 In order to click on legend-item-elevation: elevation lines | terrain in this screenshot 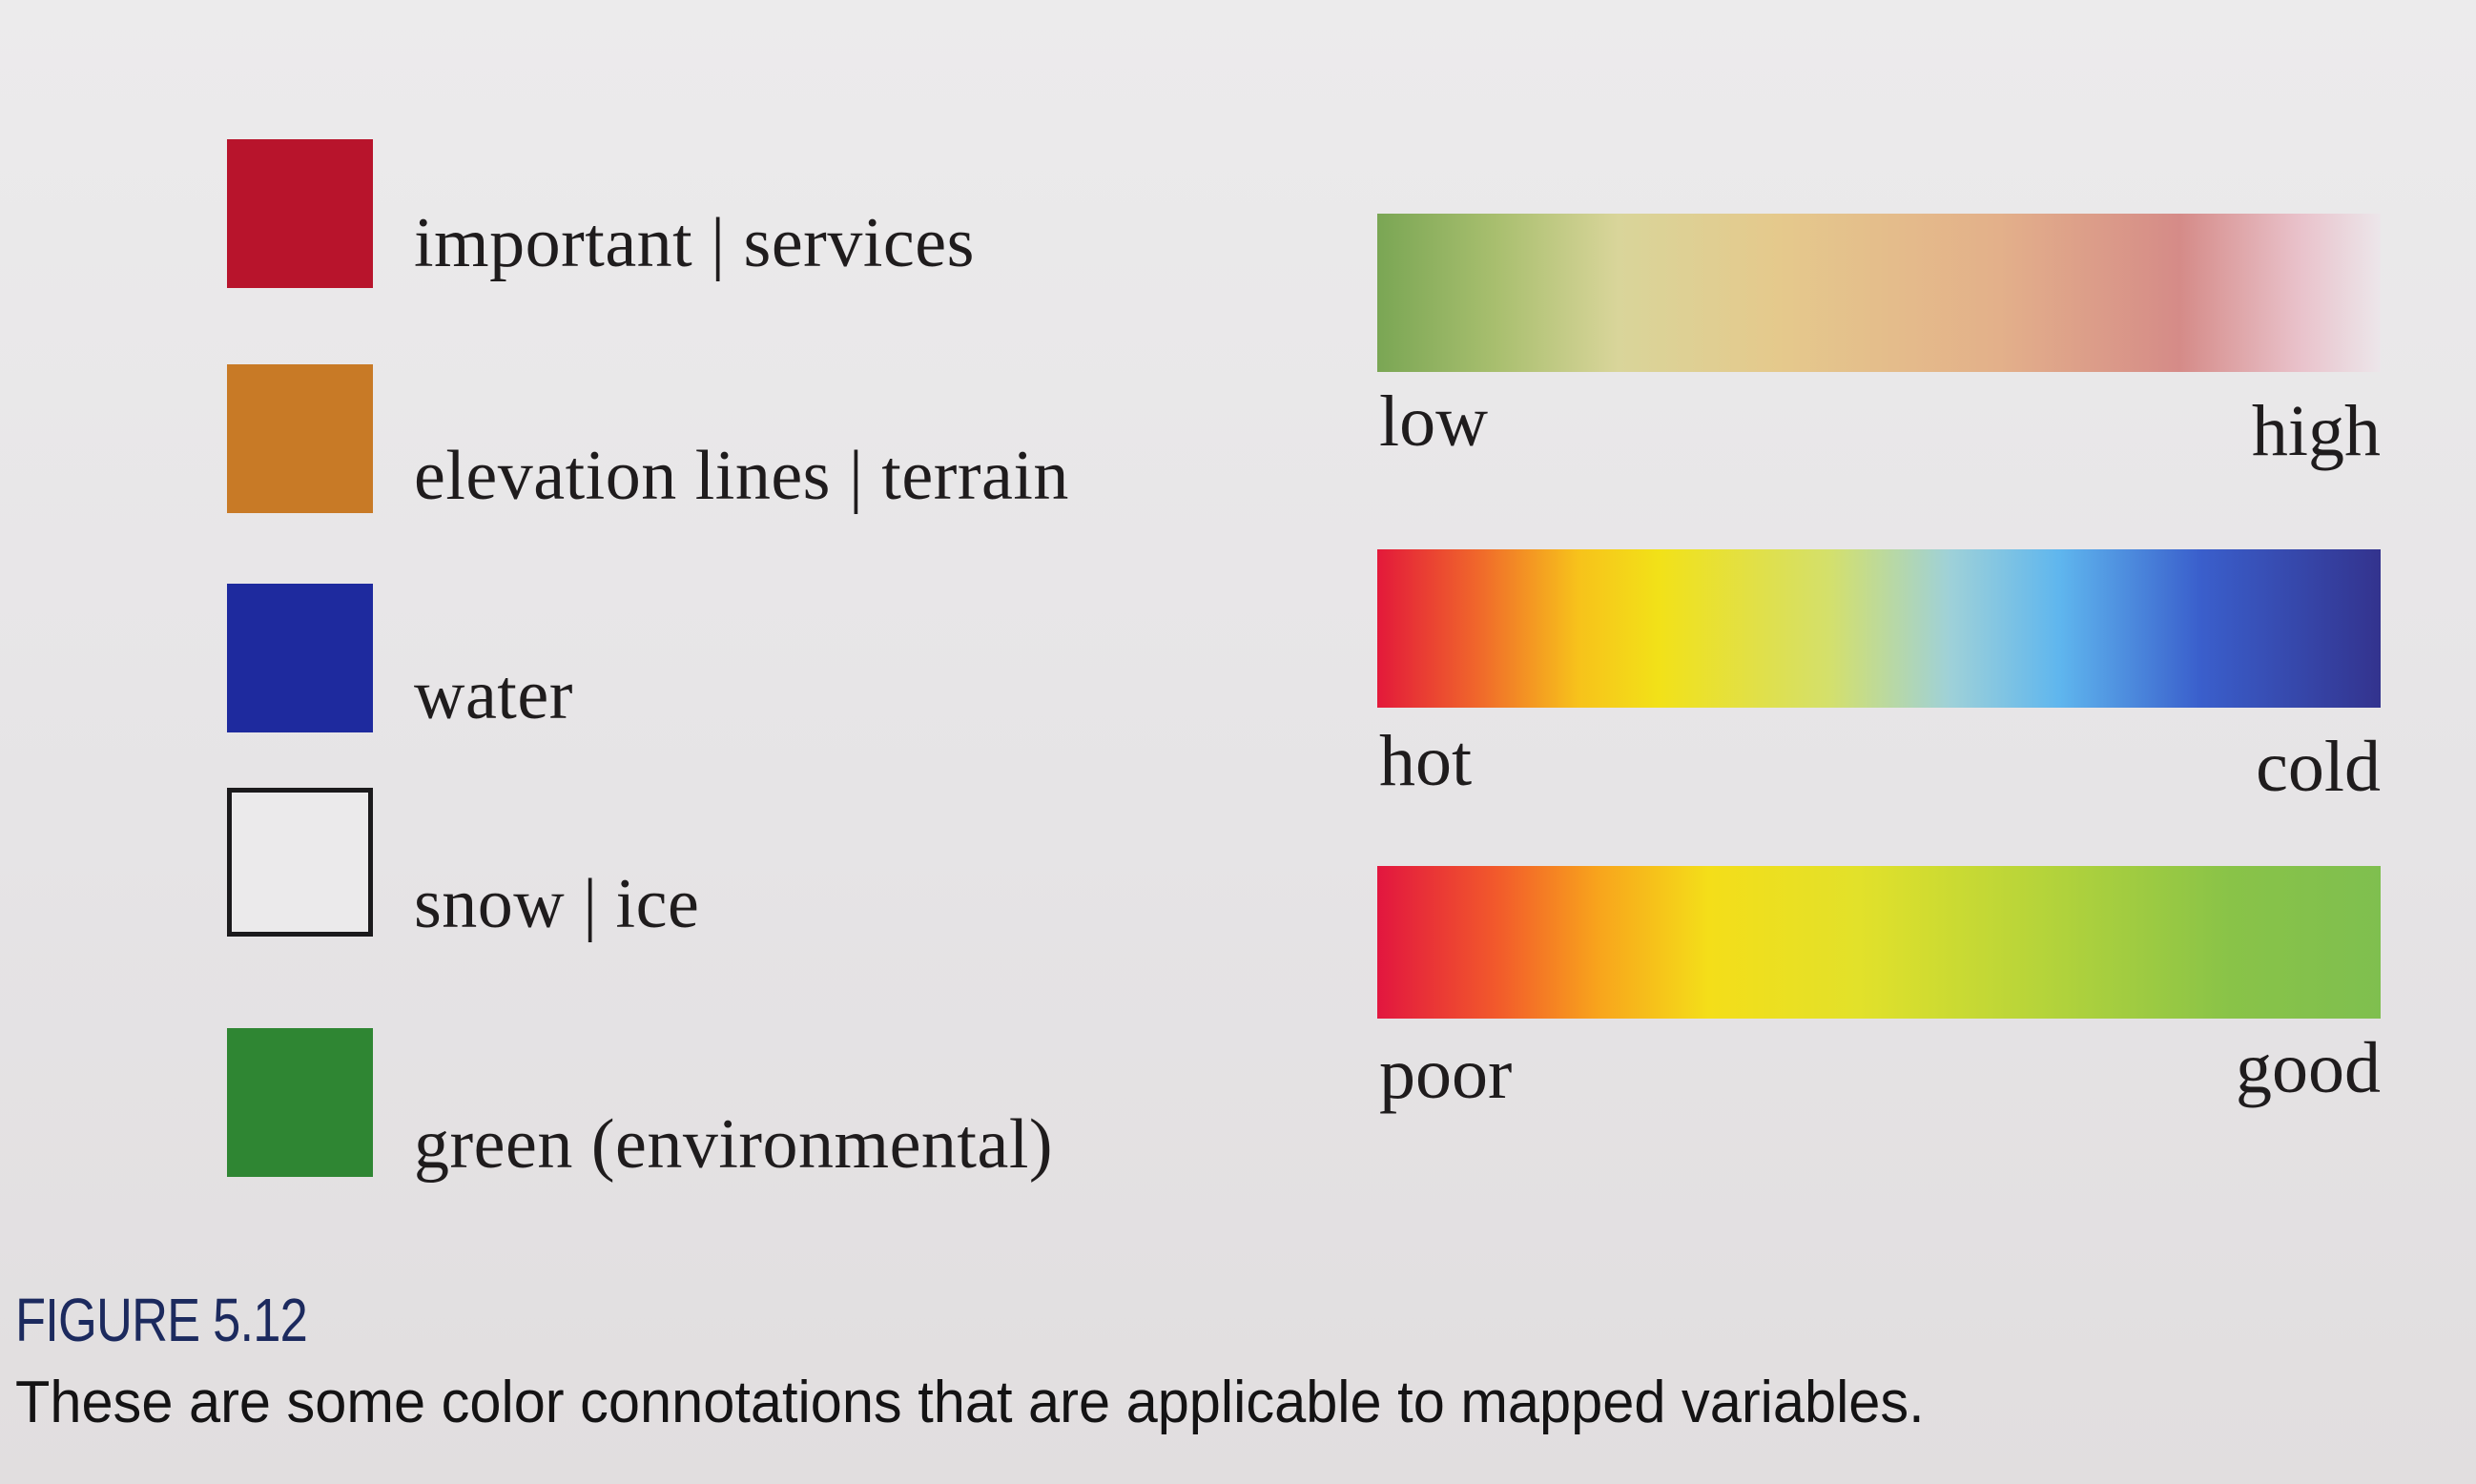, I will do `click(656, 440)`.